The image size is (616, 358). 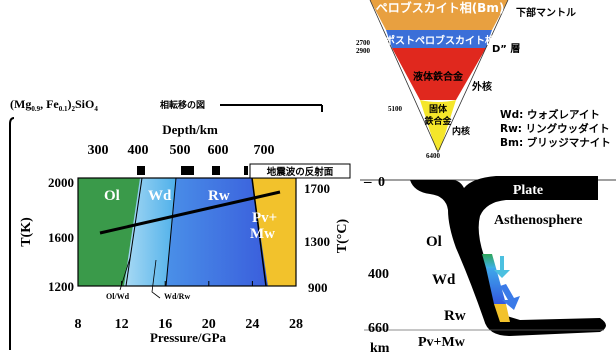 I want to click on slab-depth-0: 0, so click(x=381, y=182).